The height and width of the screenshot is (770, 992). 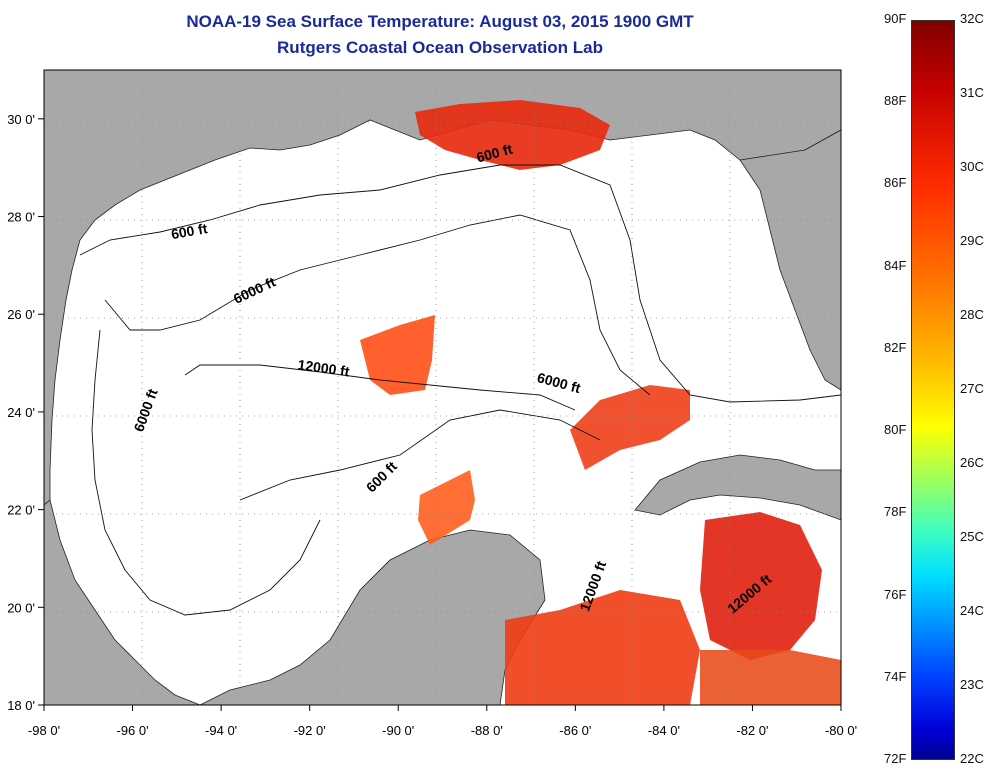 I want to click on lat-tick-label: 28 0', so click(x=21, y=217).